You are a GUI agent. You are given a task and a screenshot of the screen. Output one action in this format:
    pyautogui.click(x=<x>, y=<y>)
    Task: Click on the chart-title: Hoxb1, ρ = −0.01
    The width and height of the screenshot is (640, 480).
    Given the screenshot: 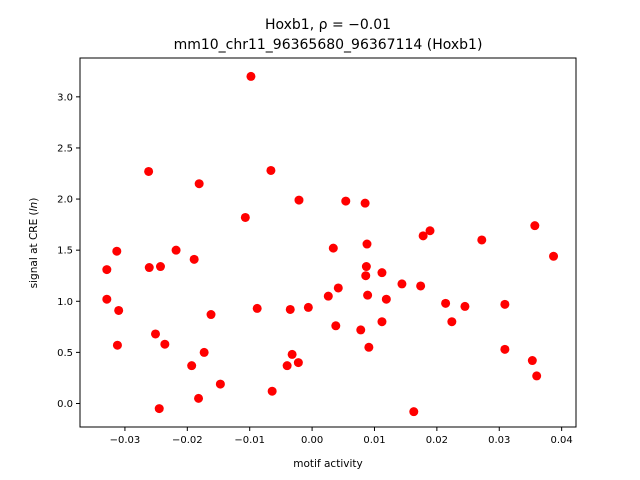 What is the action you would take?
    pyautogui.click(x=328, y=25)
    